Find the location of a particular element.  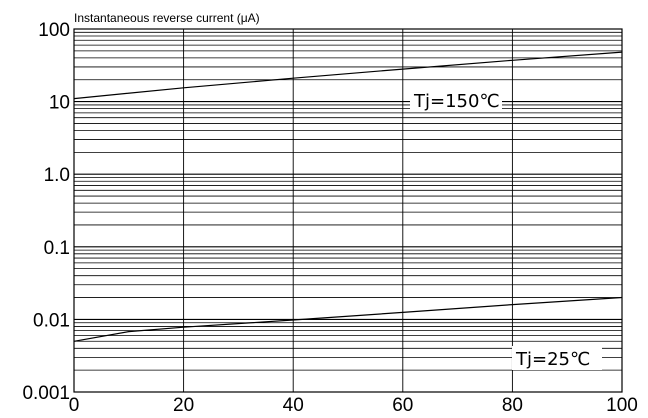

x-tick-label: 100 is located at coordinates (622, 405).